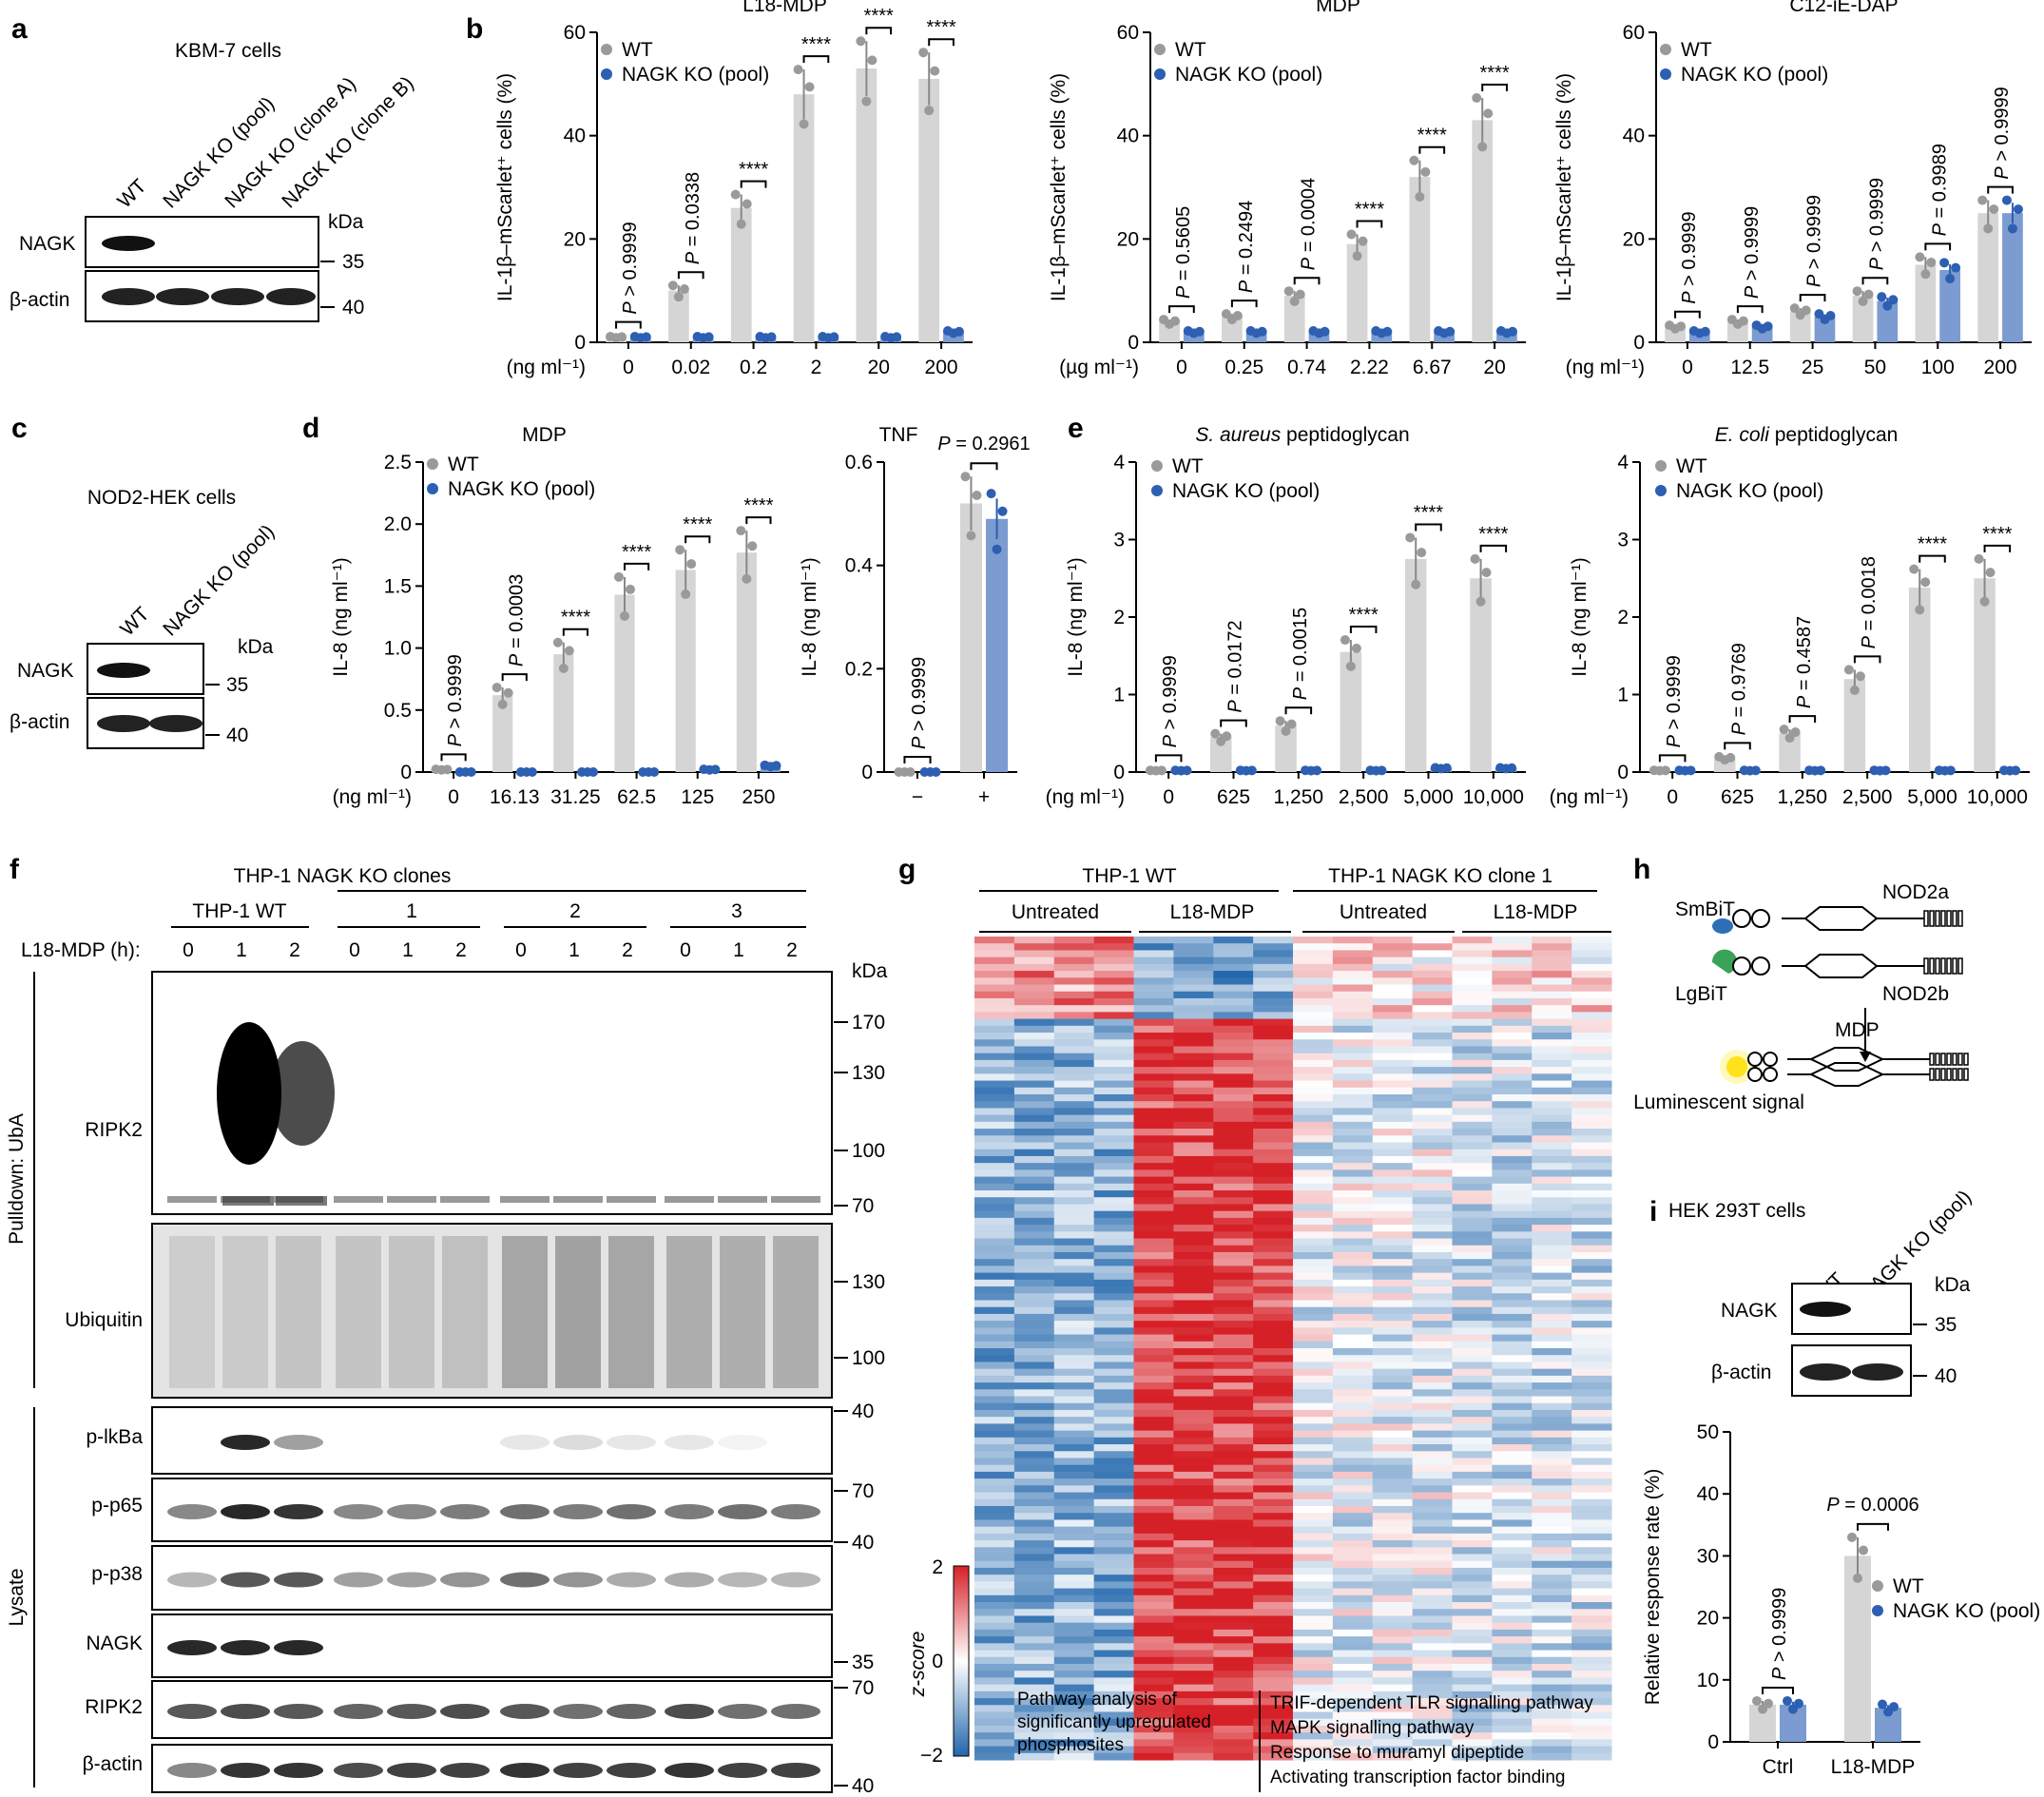 This screenshot has height=1797, width=2044. What do you see at coordinates (860, 566) in the screenshot?
I see `y-tick-label: 0.4` at bounding box center [860, 566].